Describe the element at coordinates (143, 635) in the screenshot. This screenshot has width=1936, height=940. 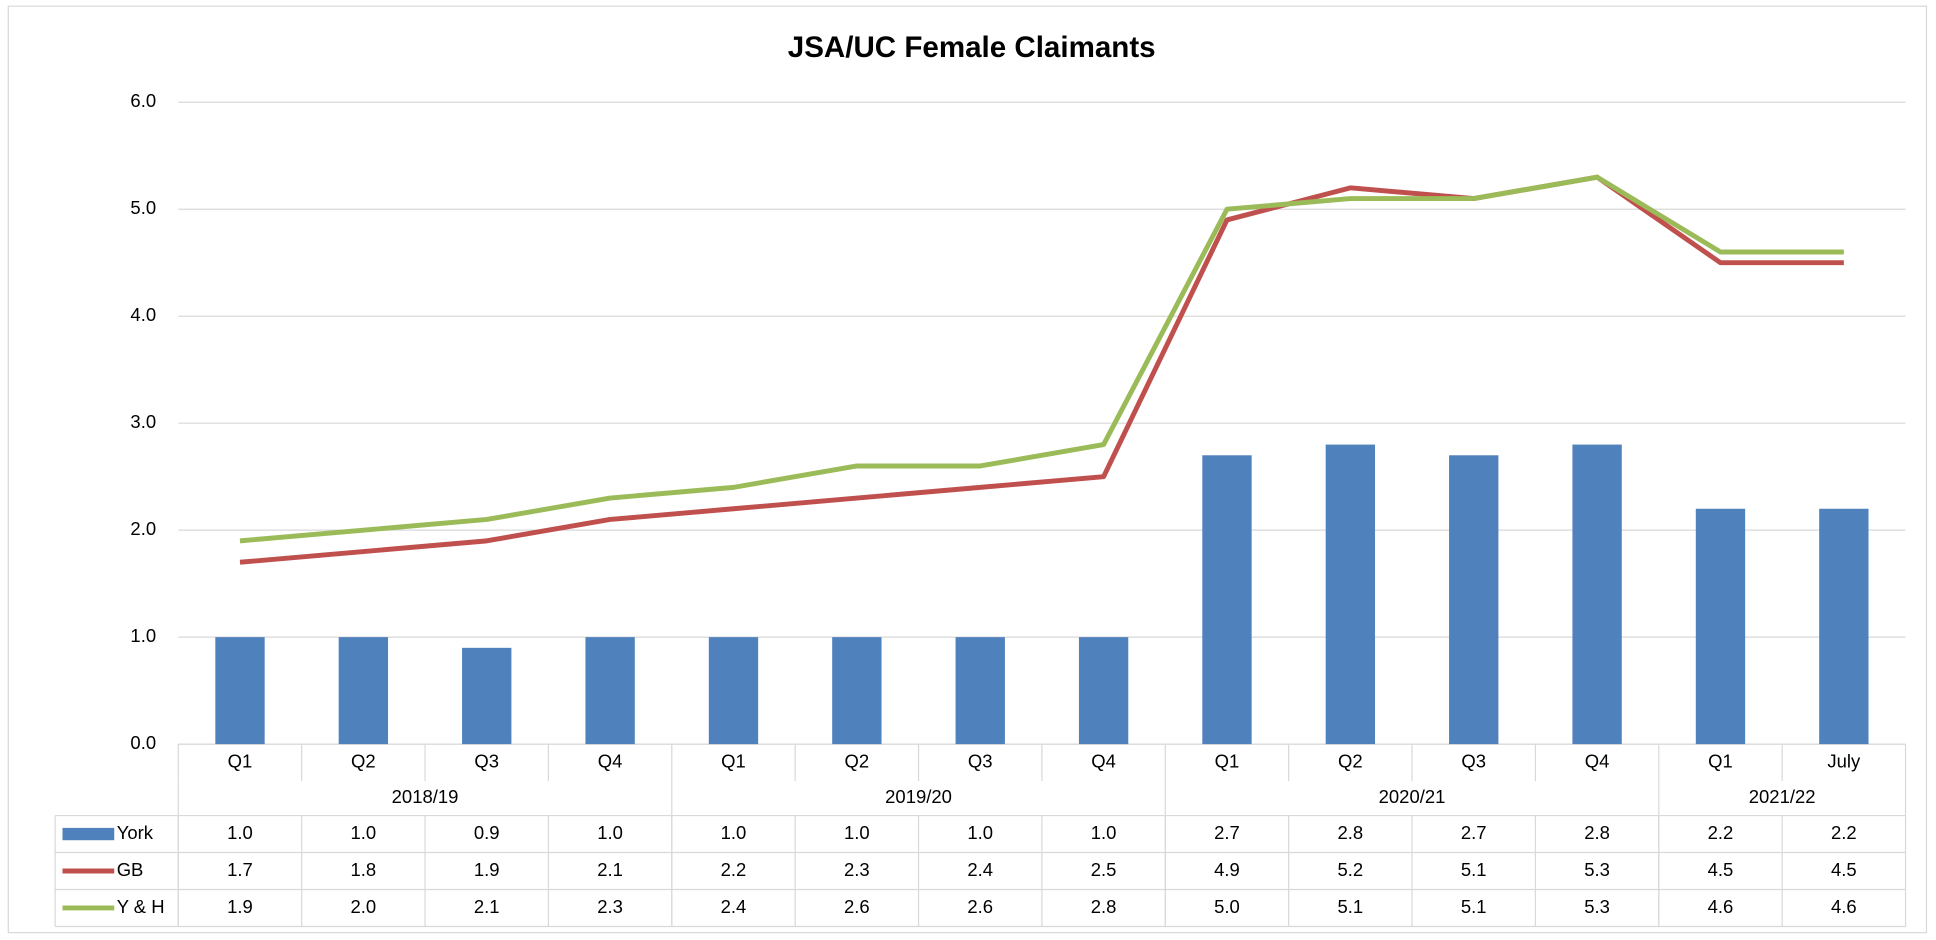
I see `y-tick-label: 1.0` at that location.